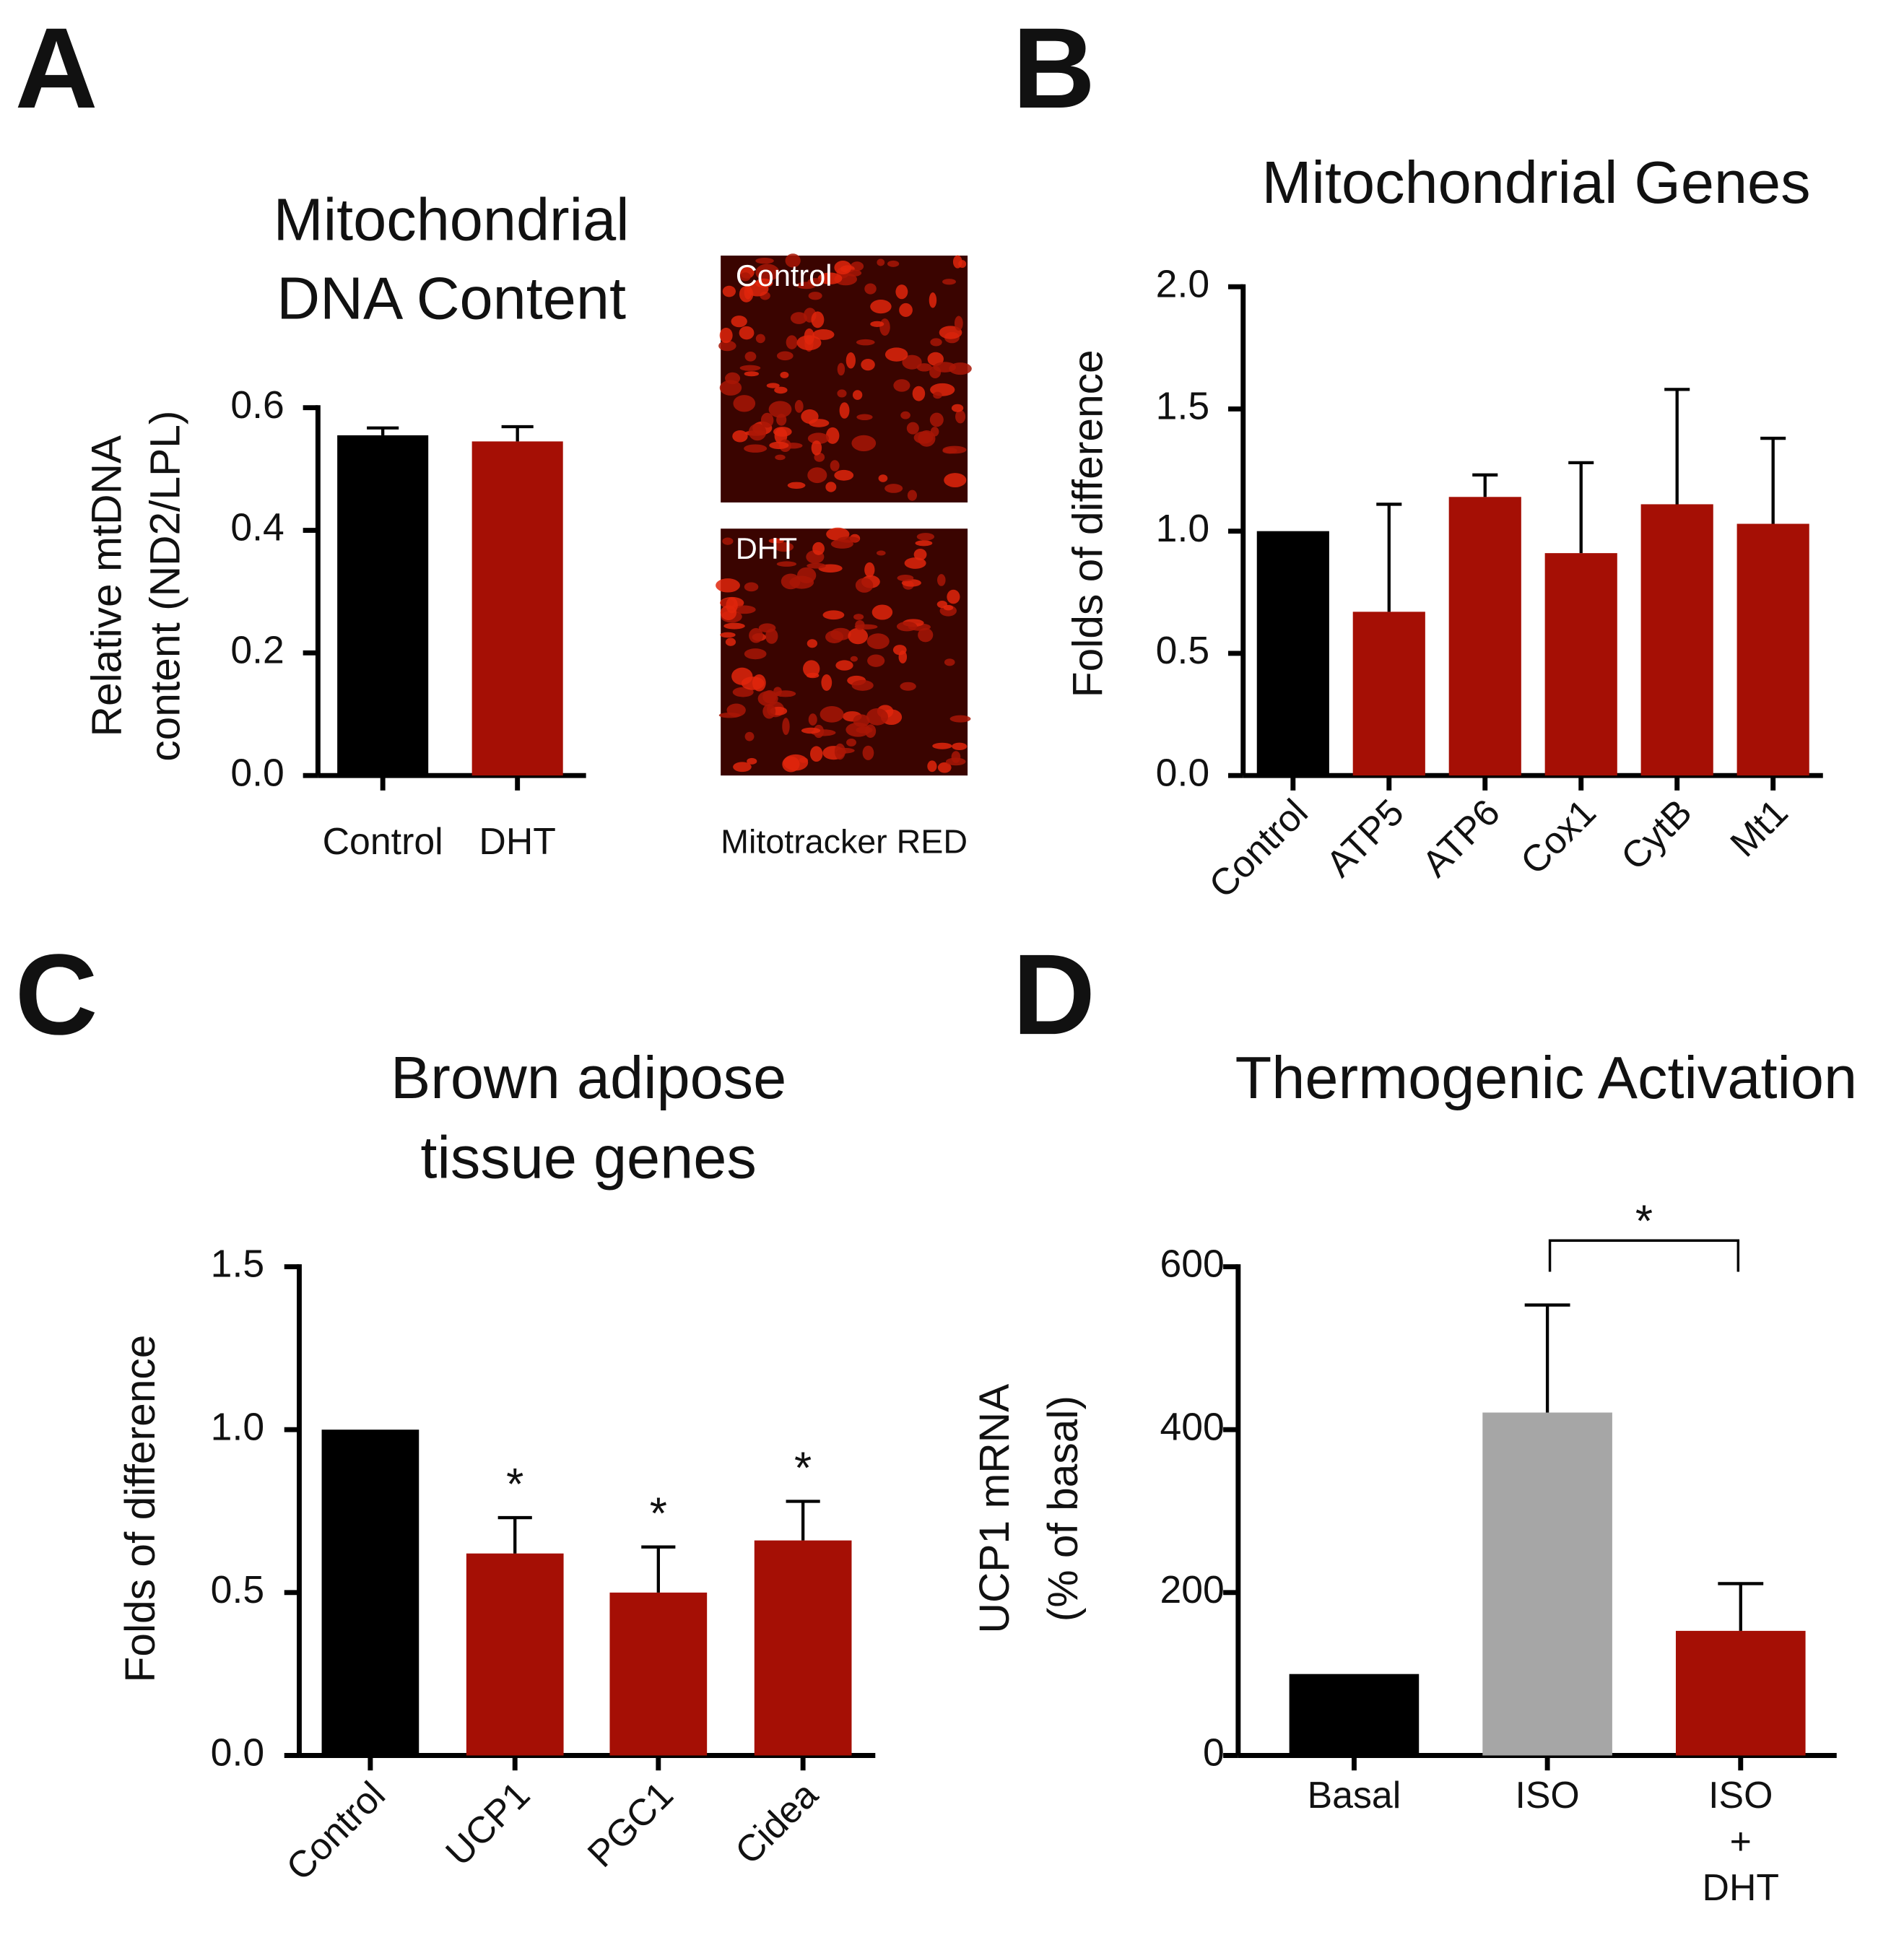 The width and height of the screenshot is (1904, 1945). I want to click on x-tick-label-box: ISO, so click(1547, 1795).